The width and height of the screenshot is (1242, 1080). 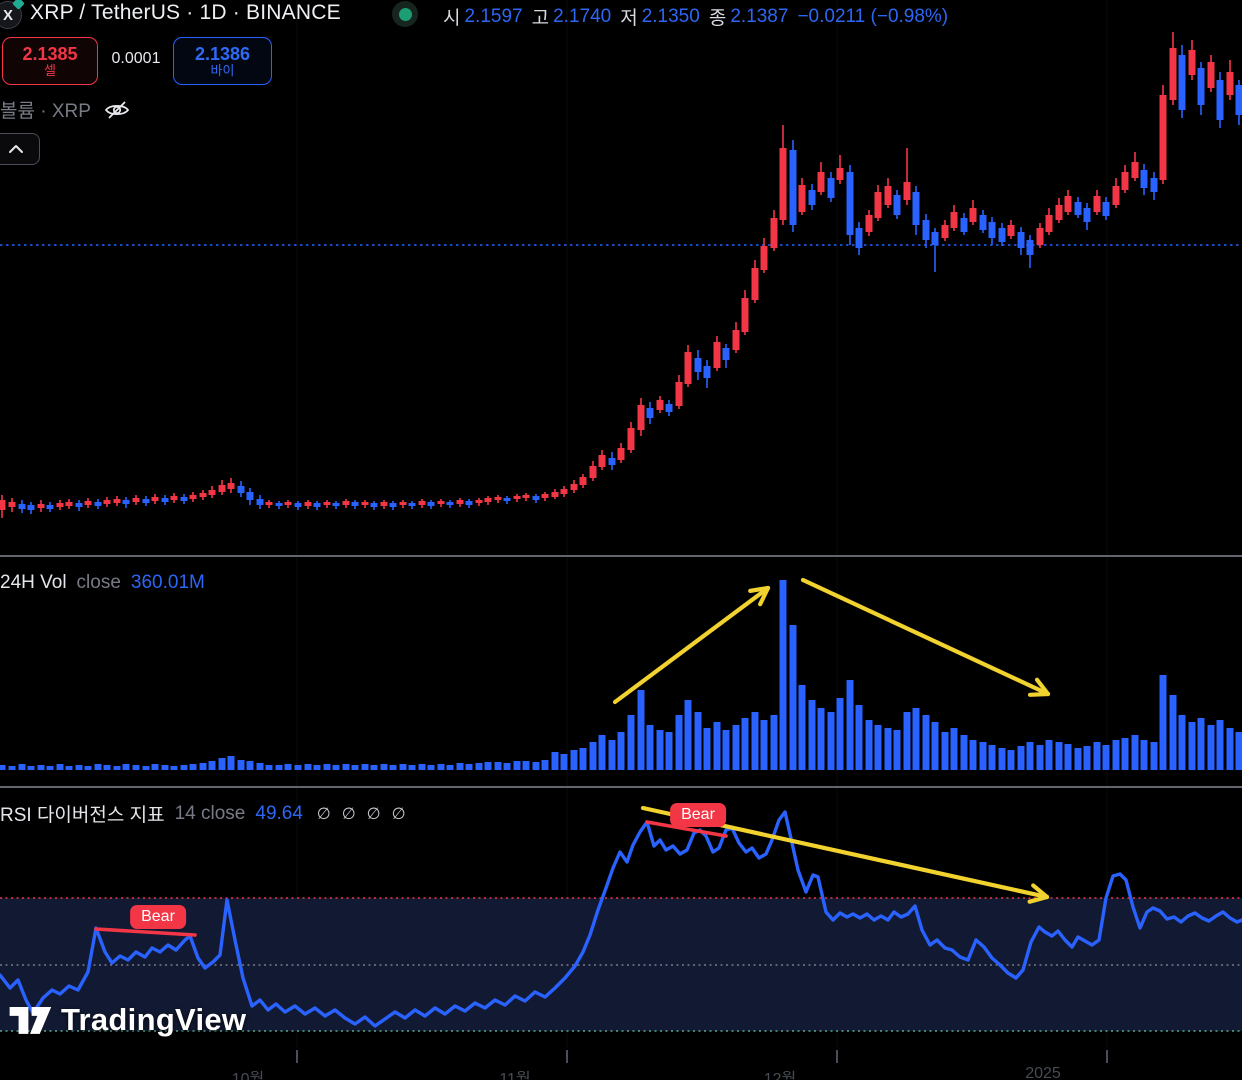 I want to click on open-value: 2.1597, so click(x=493, y=16).